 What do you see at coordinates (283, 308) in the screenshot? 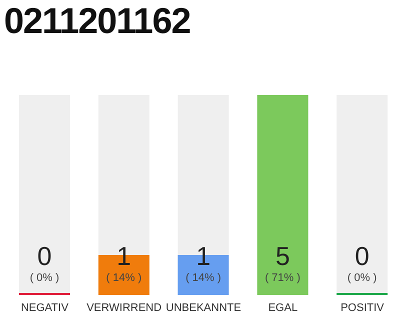
I see `x-tick-label: EGAL` at bounding box center [283, 308].